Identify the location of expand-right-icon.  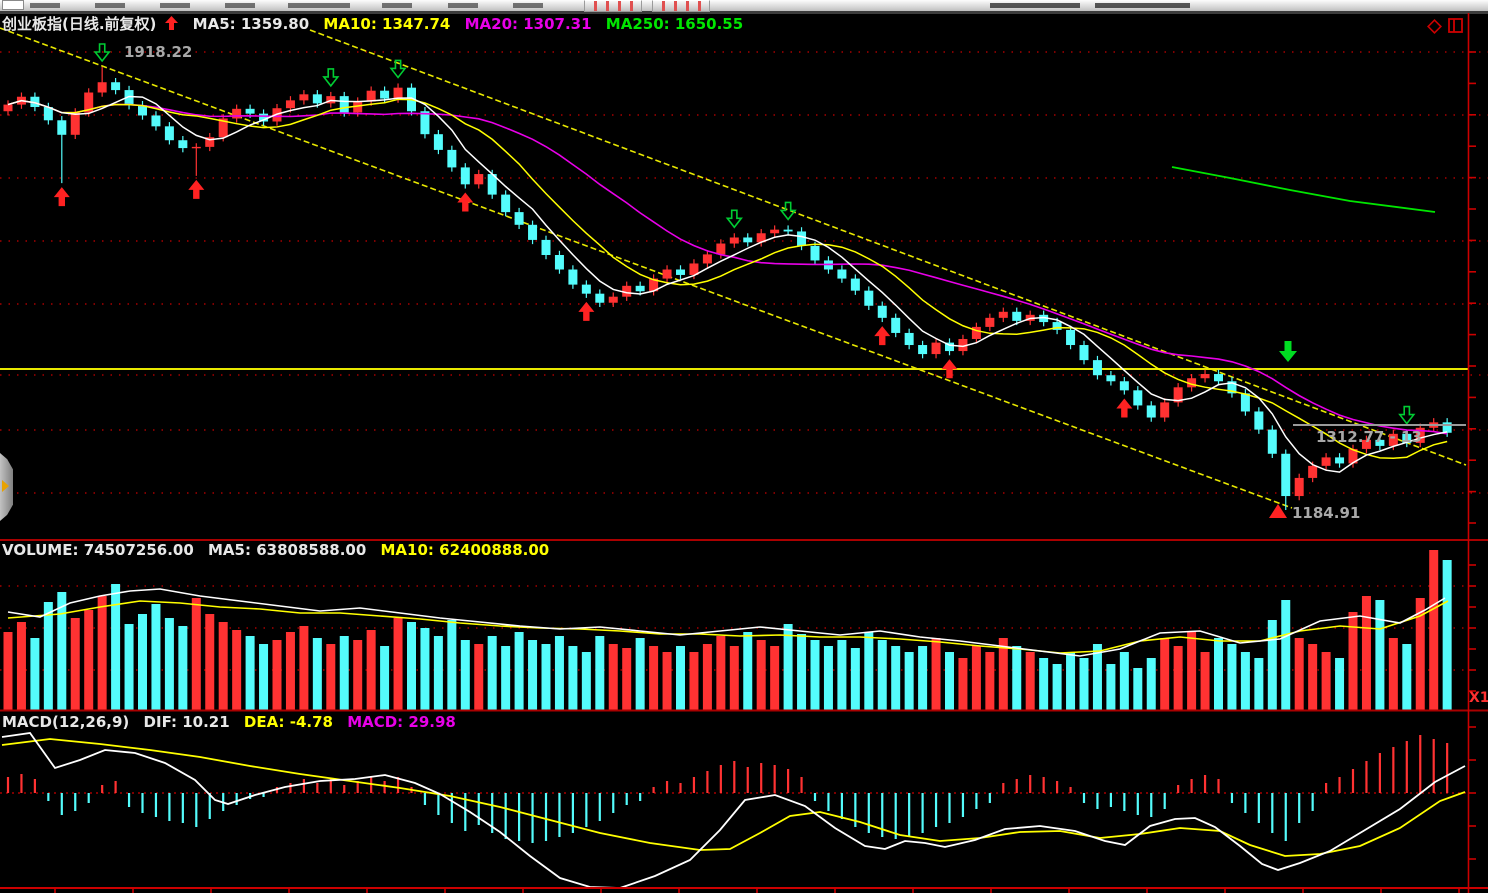
(5, 486).